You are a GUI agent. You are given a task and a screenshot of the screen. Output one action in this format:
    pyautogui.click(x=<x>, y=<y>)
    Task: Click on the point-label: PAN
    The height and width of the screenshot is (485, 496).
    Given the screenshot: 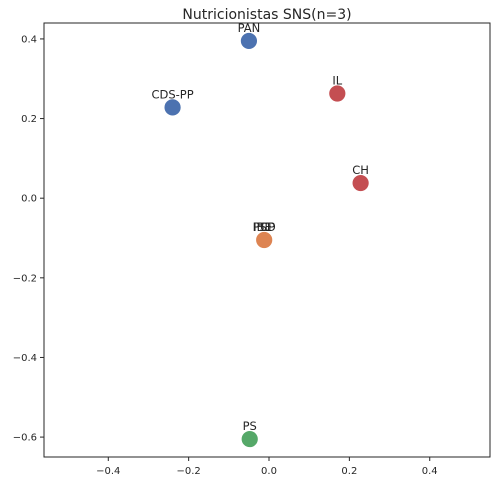 What is the action you would take?
    pyautogui.click(x=249, y=28)
    